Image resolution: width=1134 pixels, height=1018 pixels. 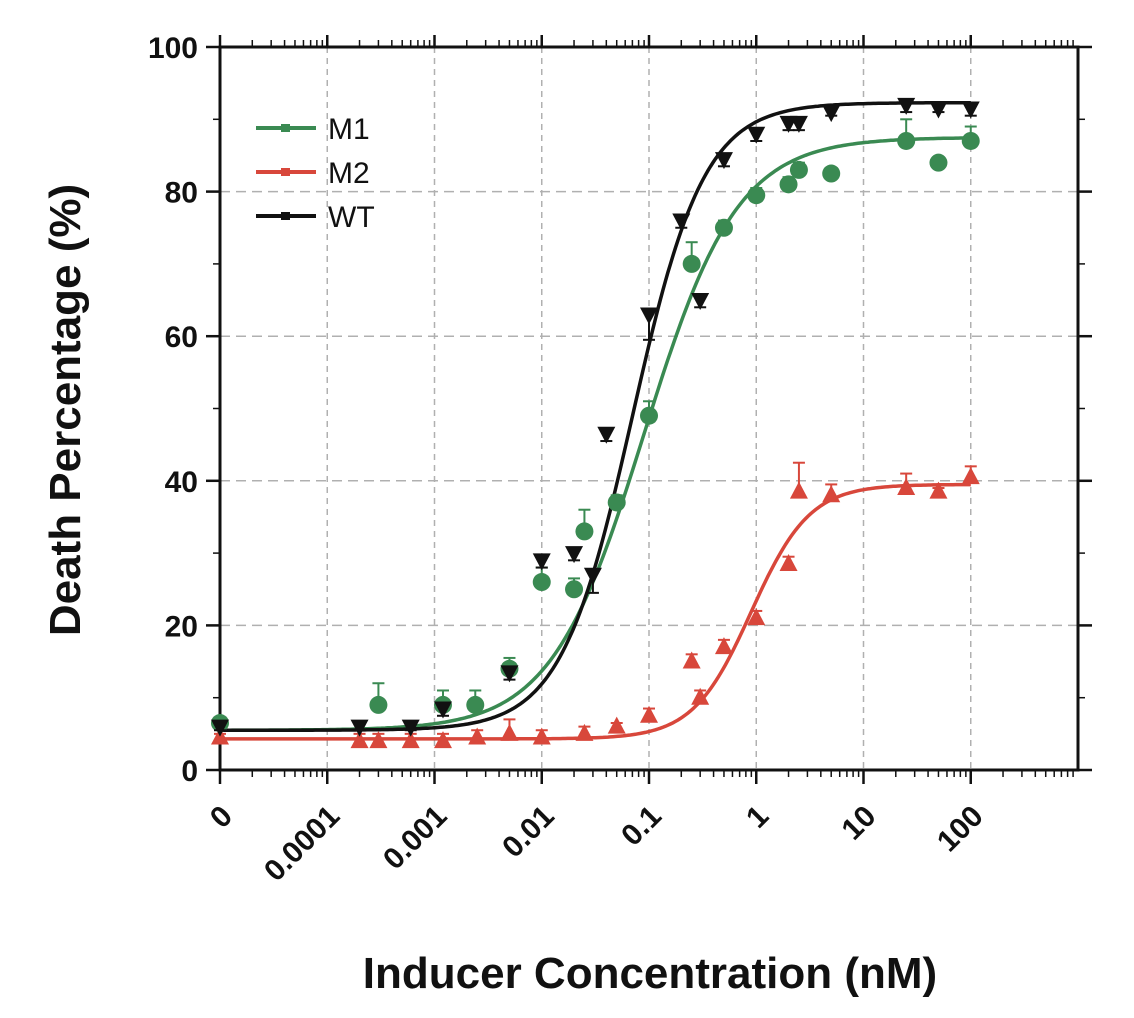 What do you see at coordinates (960, 829) in the screenshot?
I see `x-tick-label: 100` at bounding box center [960, 829].